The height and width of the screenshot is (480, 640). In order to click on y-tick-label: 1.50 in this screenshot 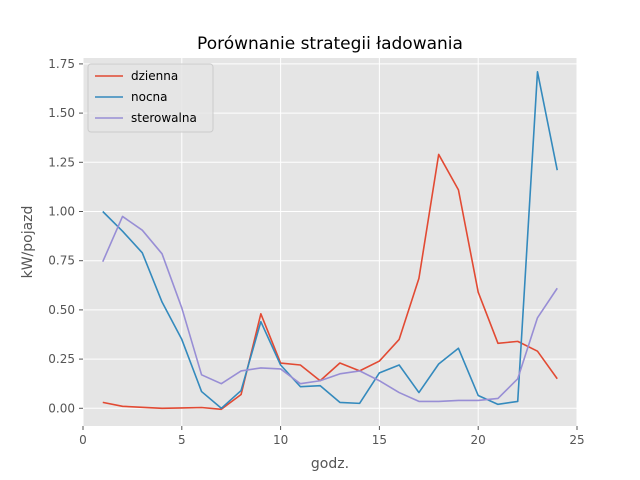, I will do `click(61, 113)`.